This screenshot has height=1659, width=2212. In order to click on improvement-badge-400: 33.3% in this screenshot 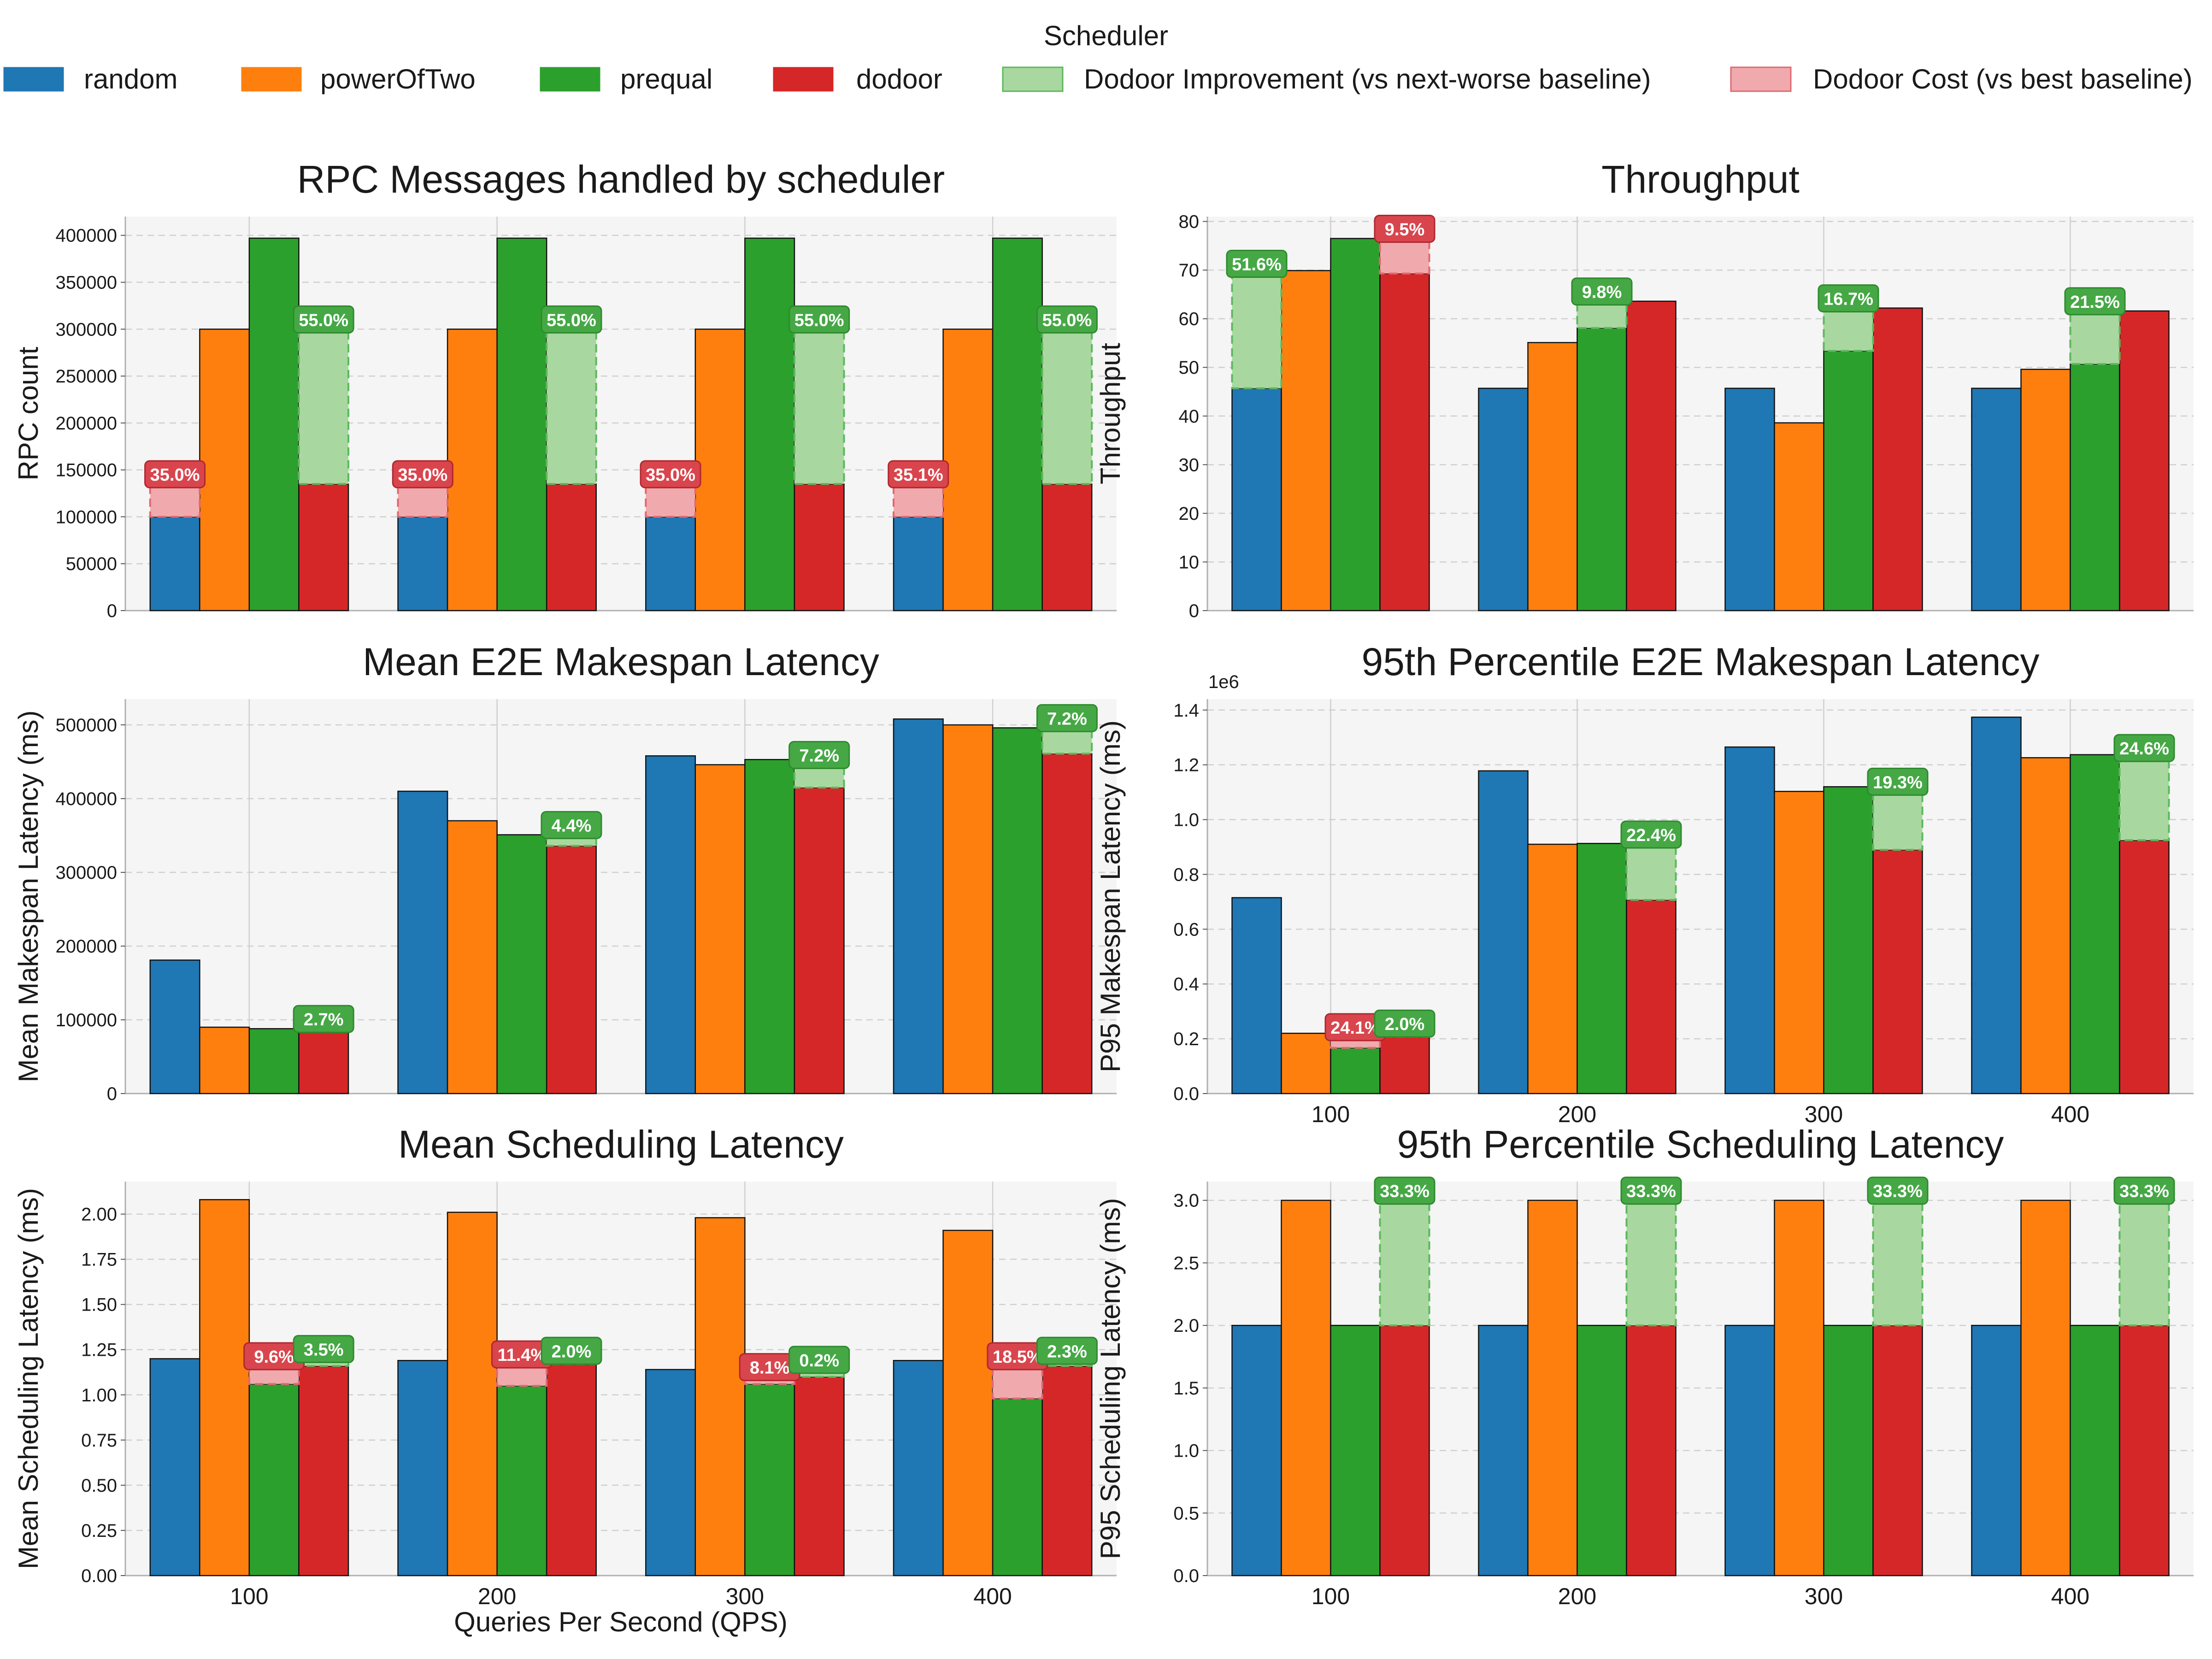, I will do `click(2144, 1191)`.